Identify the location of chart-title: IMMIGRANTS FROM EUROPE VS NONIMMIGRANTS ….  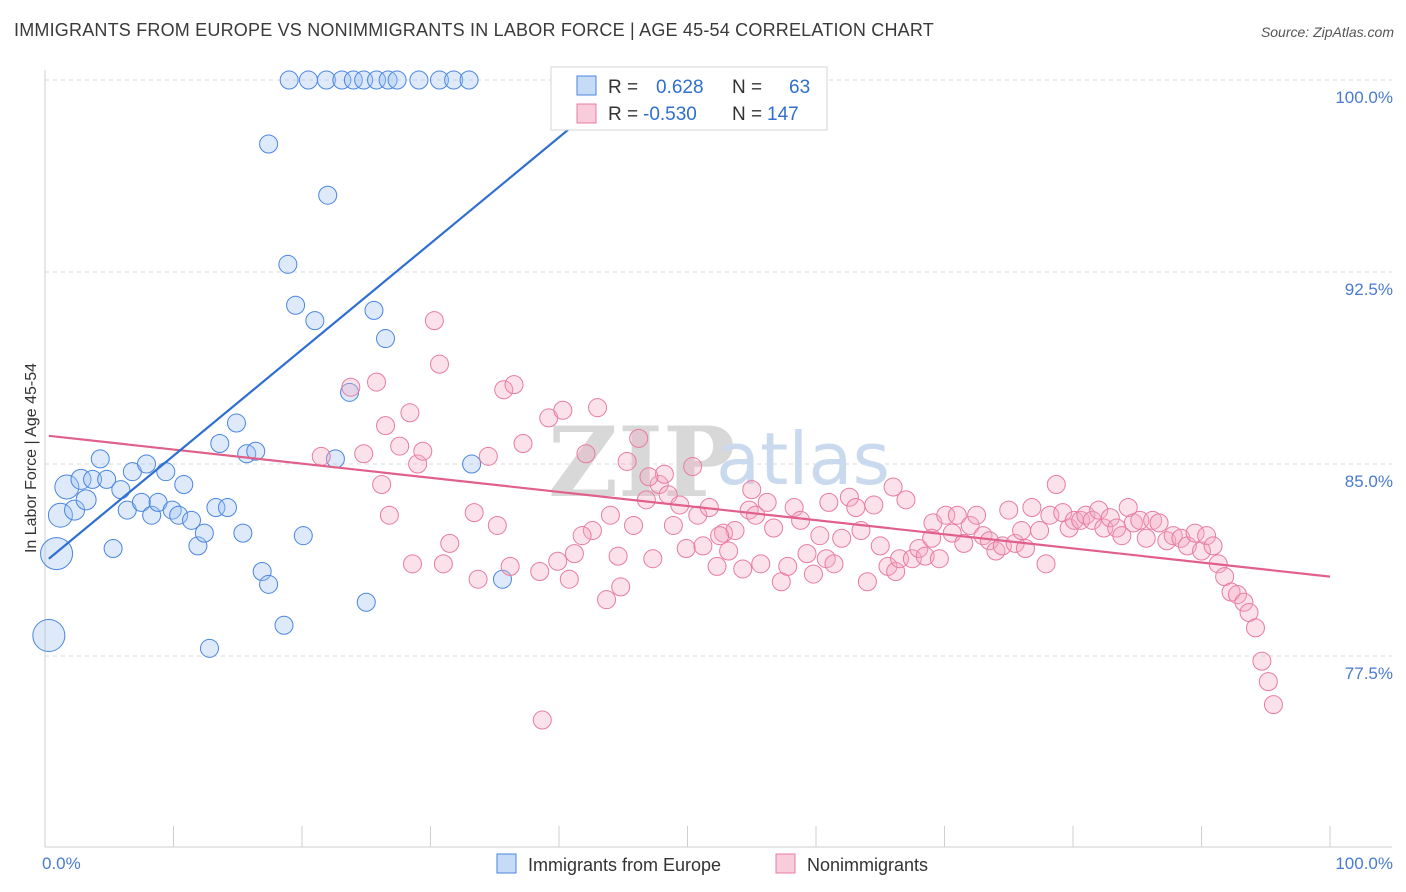
(474, 30).